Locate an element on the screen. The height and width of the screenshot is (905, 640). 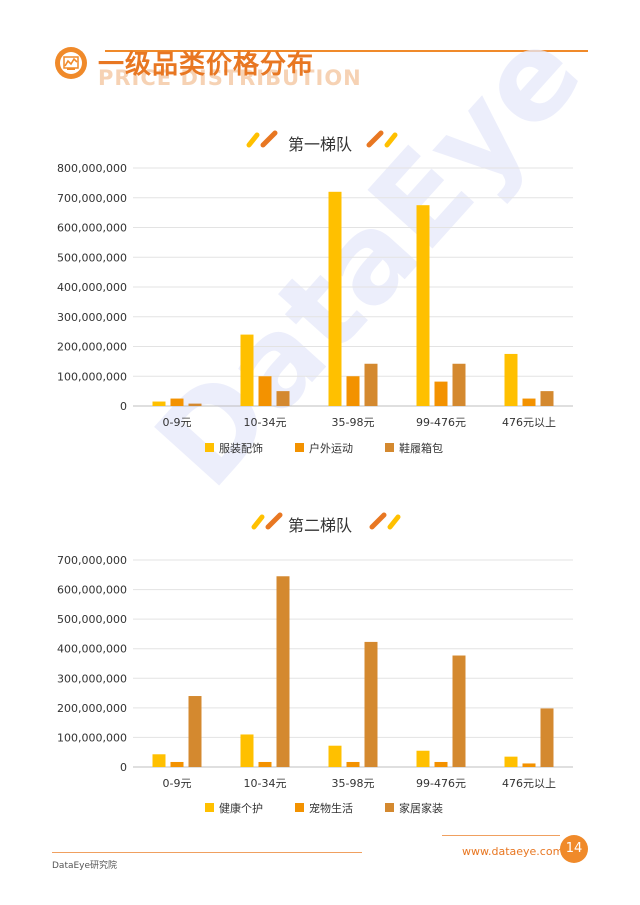
chart-2-title: 第二梯队 is located at coordinates (319, 525).